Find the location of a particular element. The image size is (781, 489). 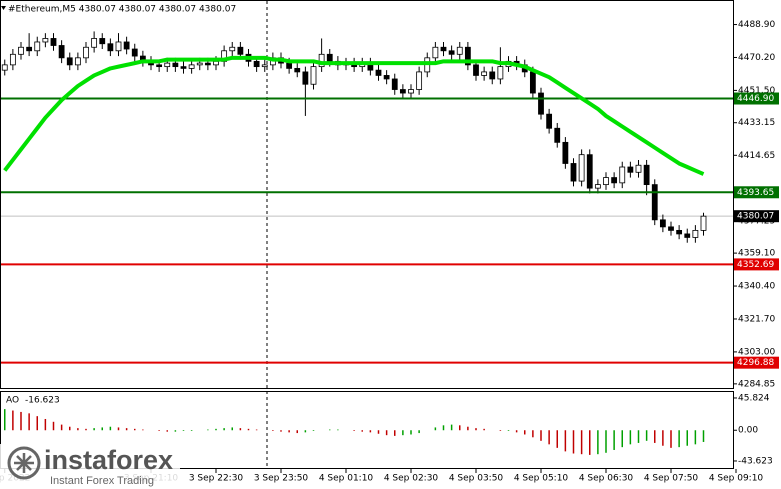

y-tick-label: 4433.15 is located at coordinates (756, 123).